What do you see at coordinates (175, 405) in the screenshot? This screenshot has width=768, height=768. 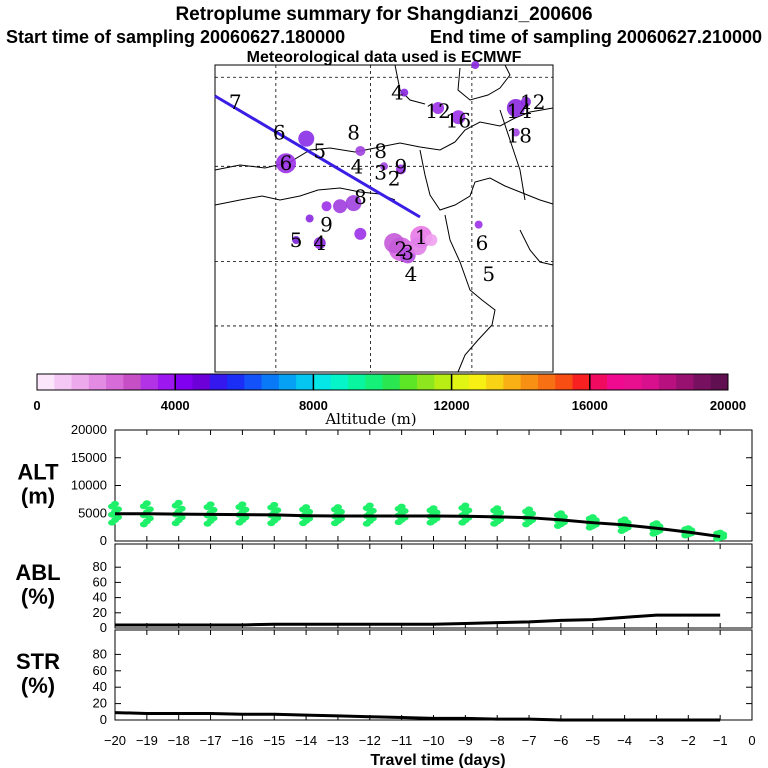 I see `colorbar-tick-label: 4000` at bounding box center [175, 405].